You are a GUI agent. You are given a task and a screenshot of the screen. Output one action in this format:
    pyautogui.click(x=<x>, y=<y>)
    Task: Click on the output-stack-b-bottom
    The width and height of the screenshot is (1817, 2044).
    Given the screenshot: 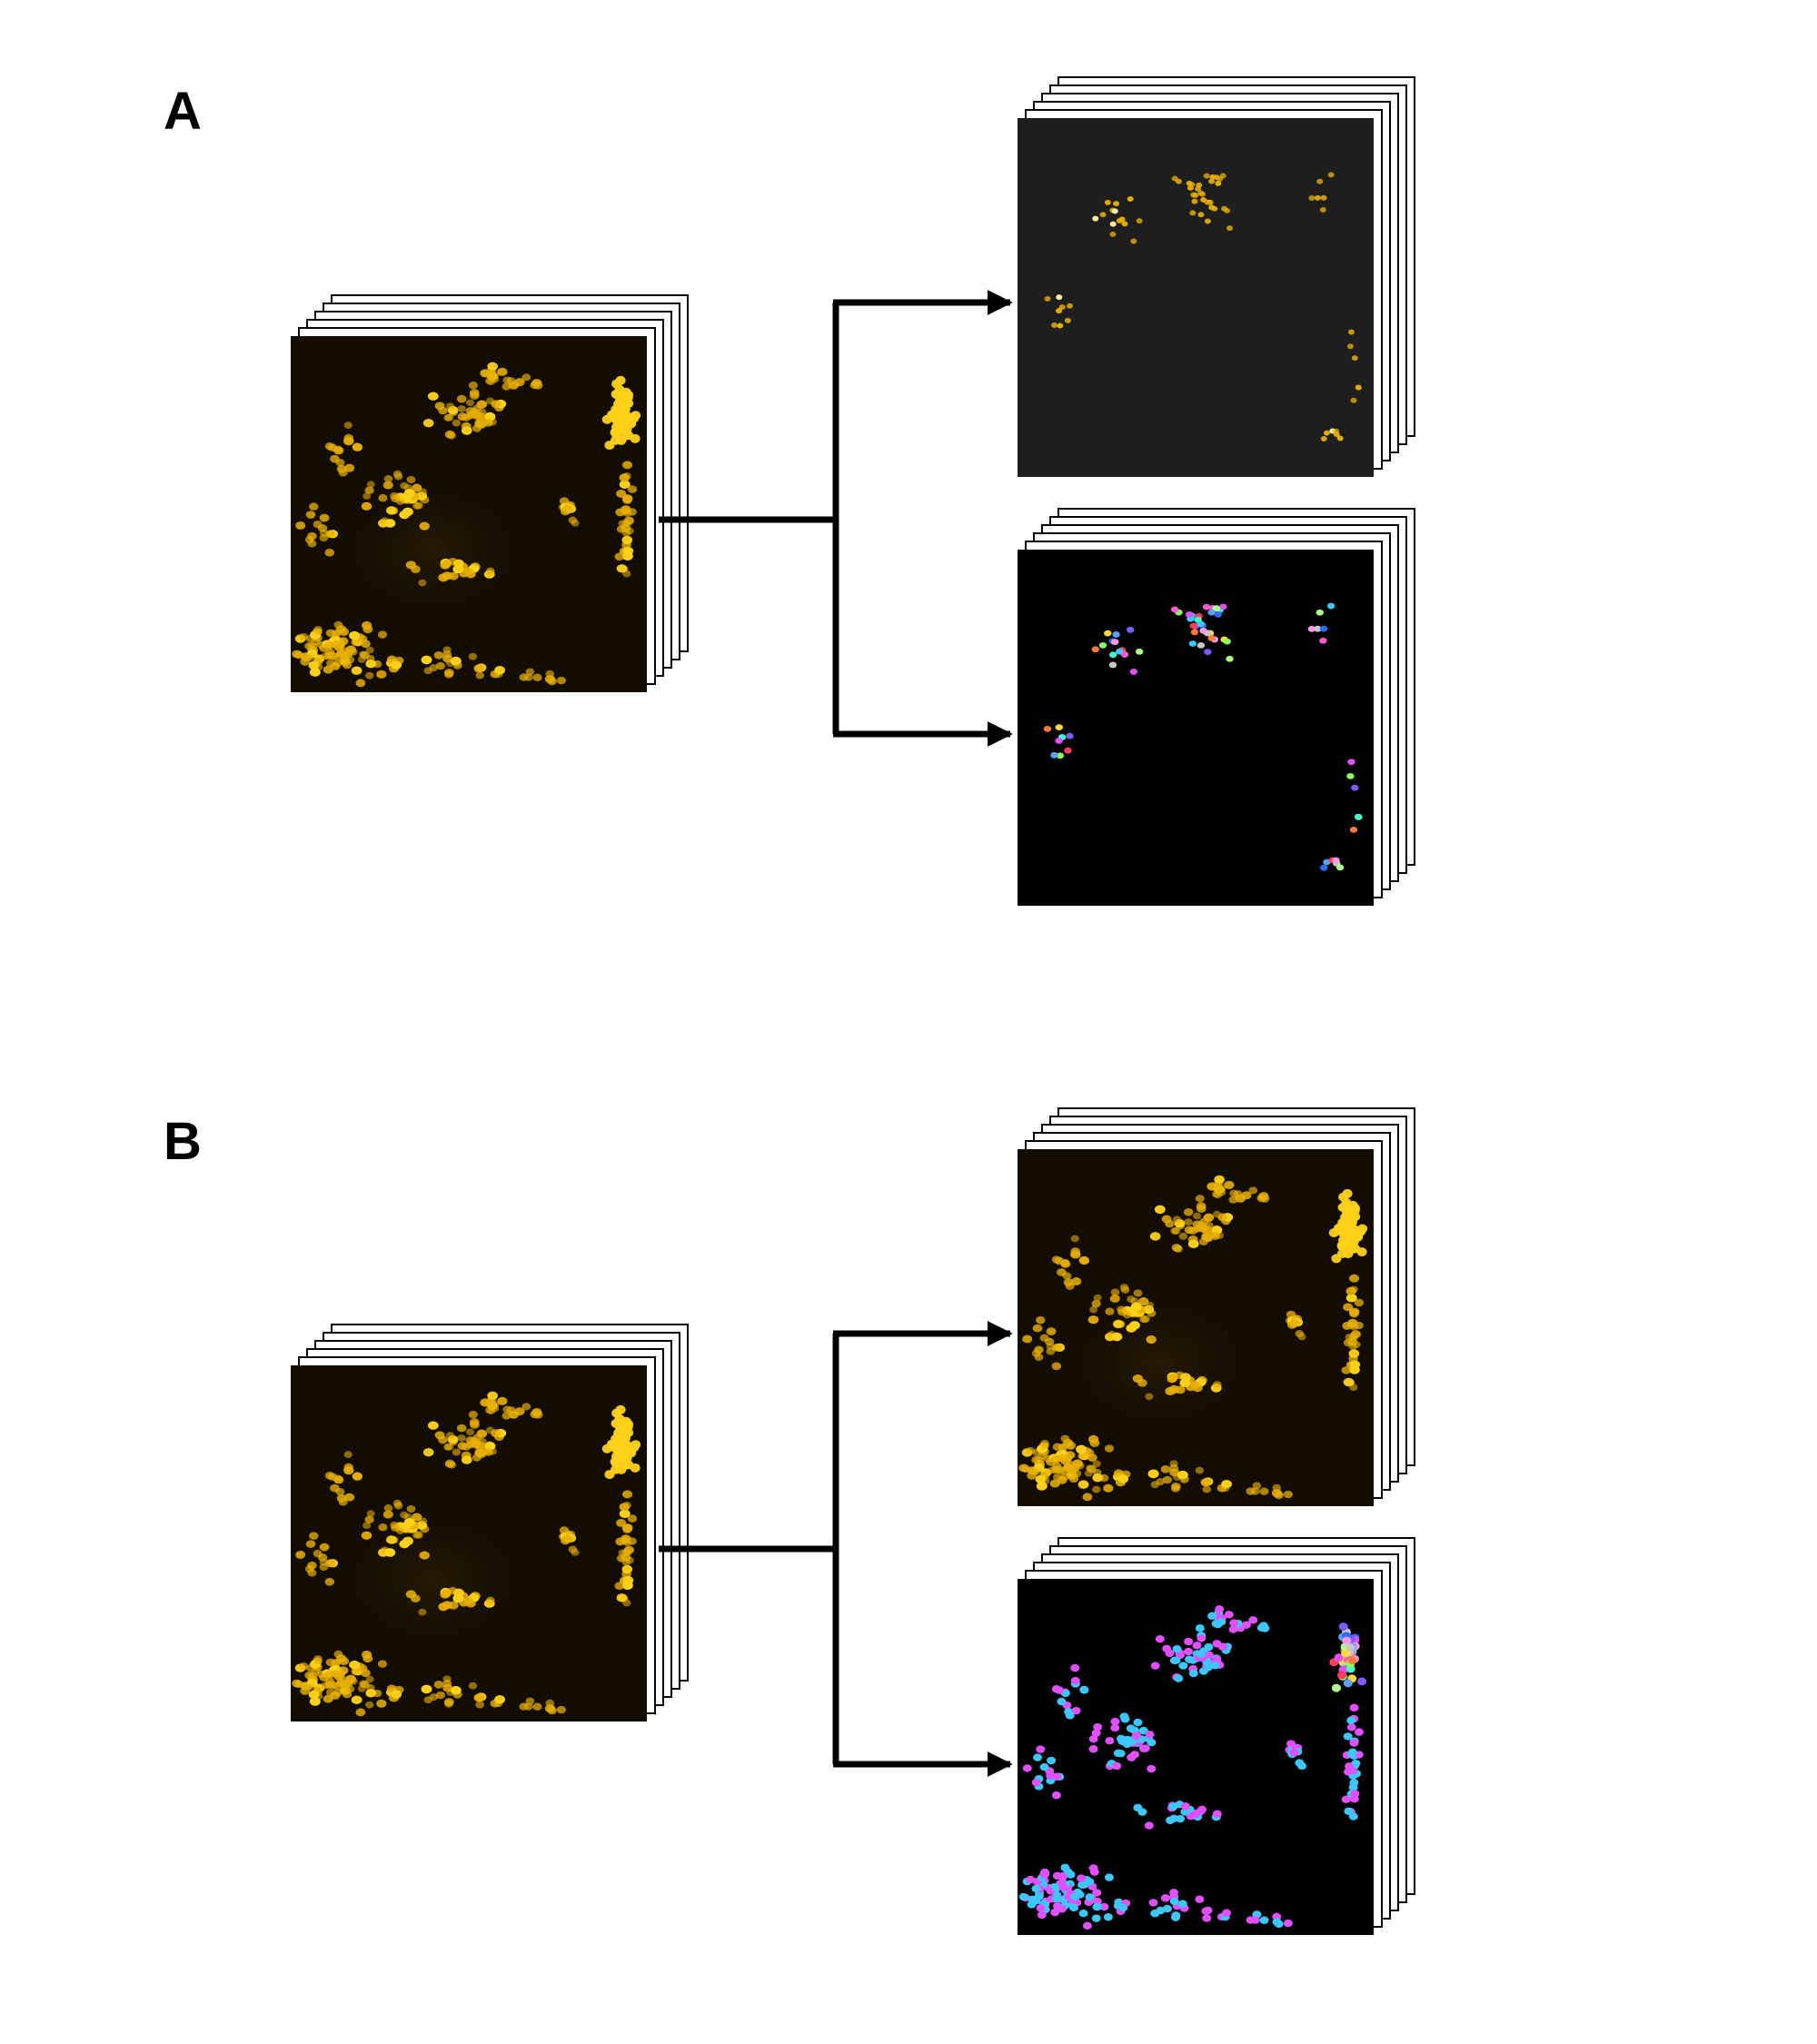 What is the action you would take?
    pyautogui.click(x=1216, y=1736)
    